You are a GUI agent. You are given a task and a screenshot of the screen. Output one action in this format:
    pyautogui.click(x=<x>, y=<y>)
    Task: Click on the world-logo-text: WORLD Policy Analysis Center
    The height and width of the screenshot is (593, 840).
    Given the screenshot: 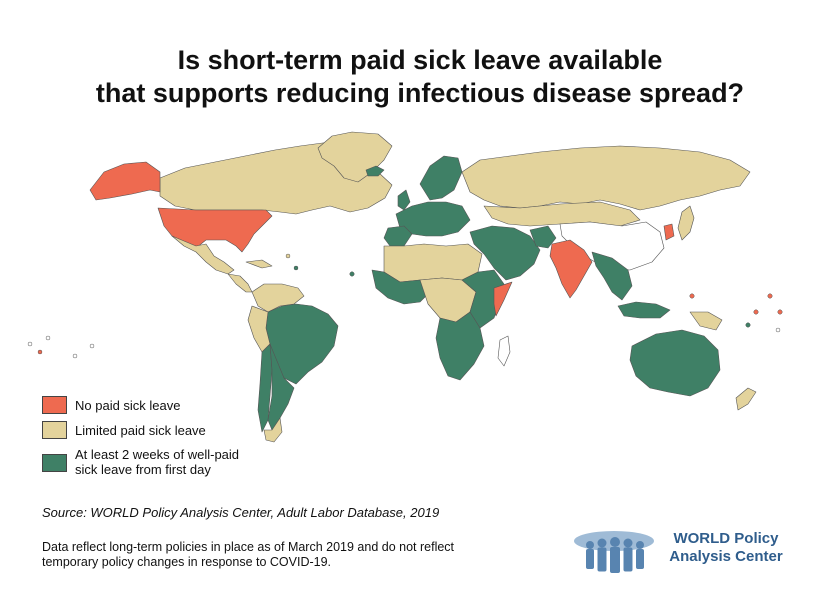 What is the action you would take?
    pyautogui.click(x=726, y=548)
    